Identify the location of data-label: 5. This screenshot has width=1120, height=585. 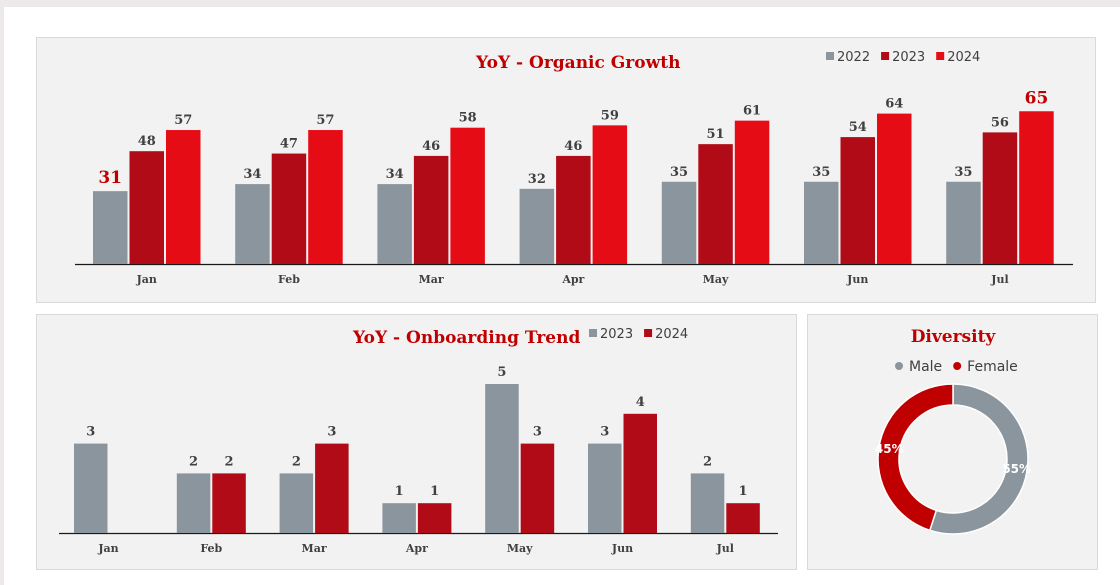
(501, 372).